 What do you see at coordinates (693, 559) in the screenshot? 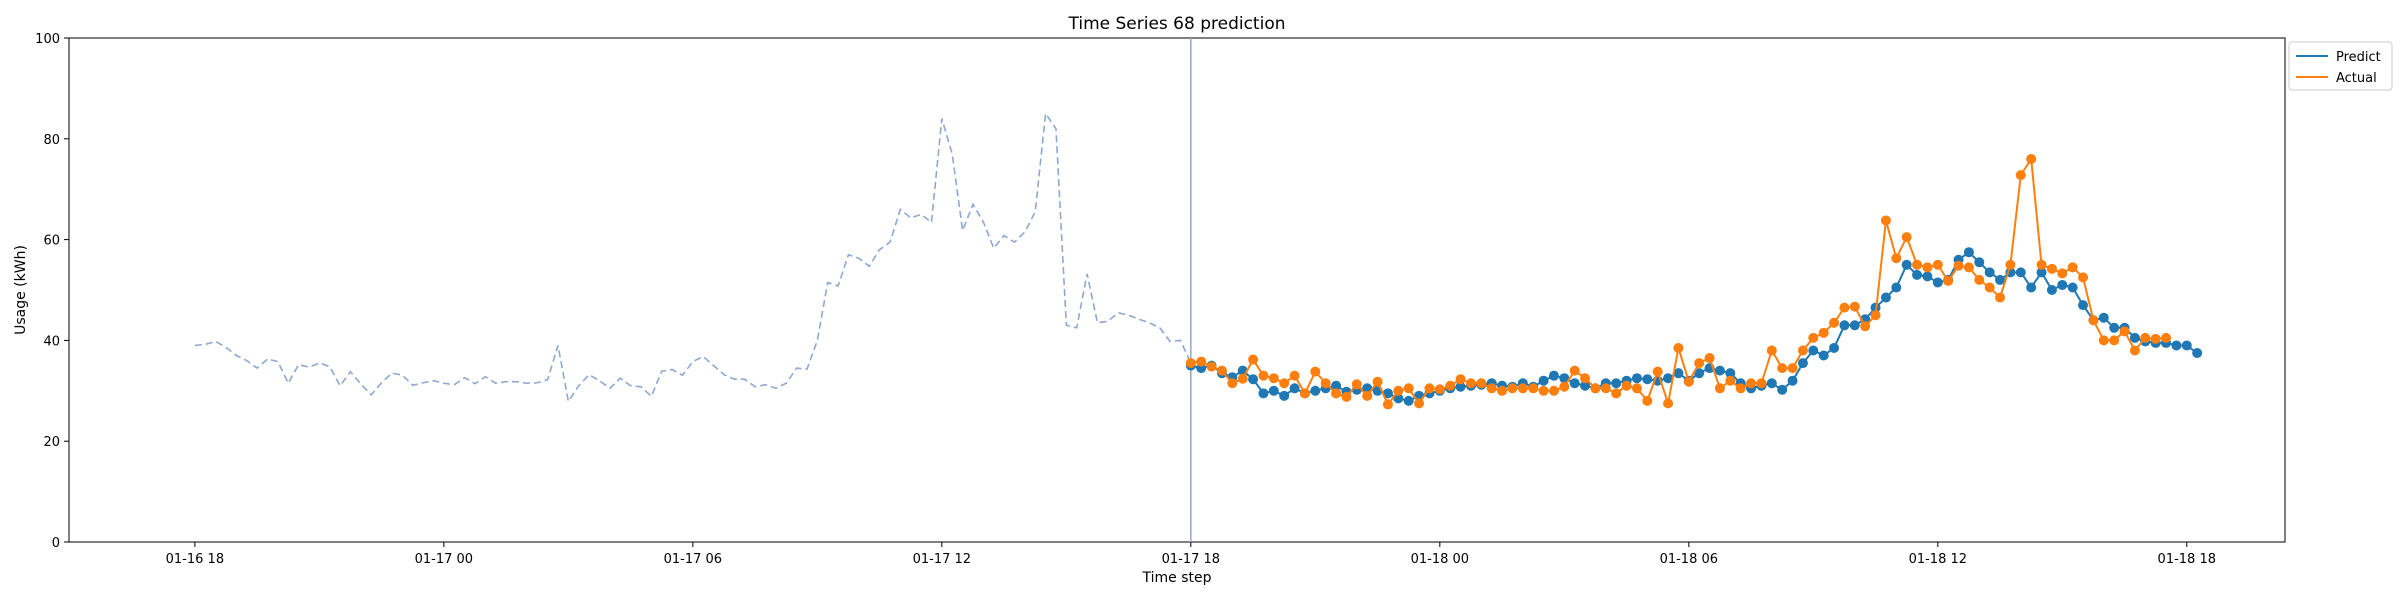
I see `x-tick-label: 01-17 06` at bounding box center [693, 559].